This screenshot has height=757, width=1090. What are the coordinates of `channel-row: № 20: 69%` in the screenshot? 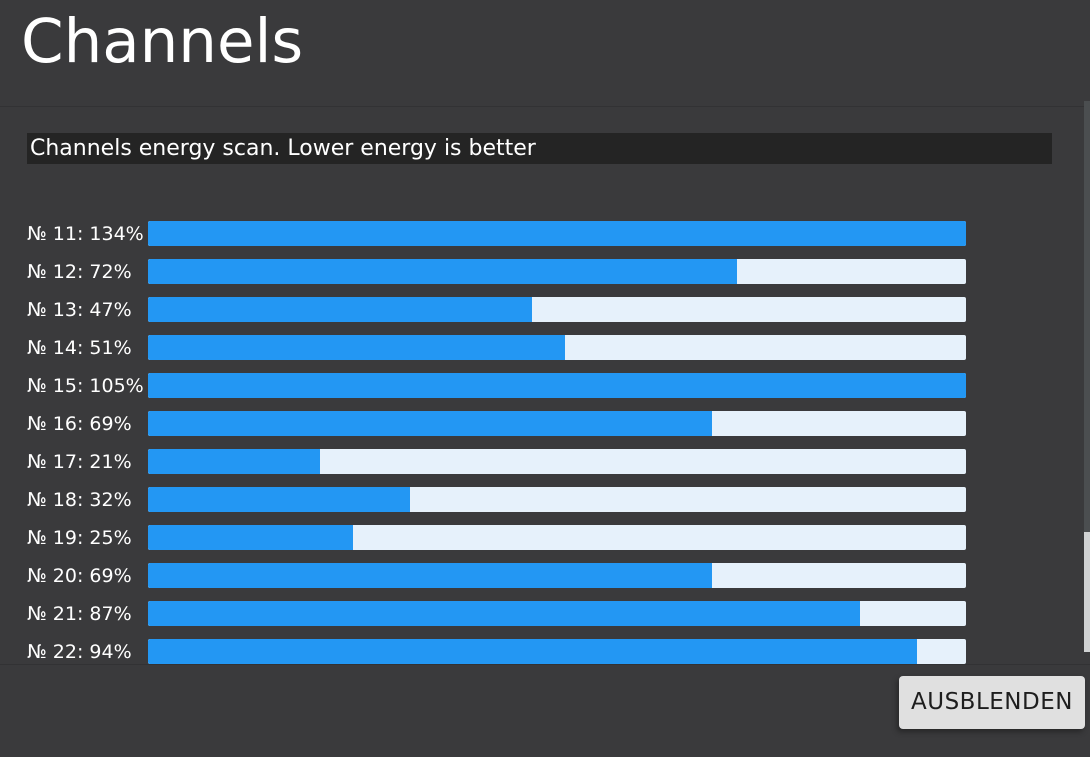 It's located at (545, 582).